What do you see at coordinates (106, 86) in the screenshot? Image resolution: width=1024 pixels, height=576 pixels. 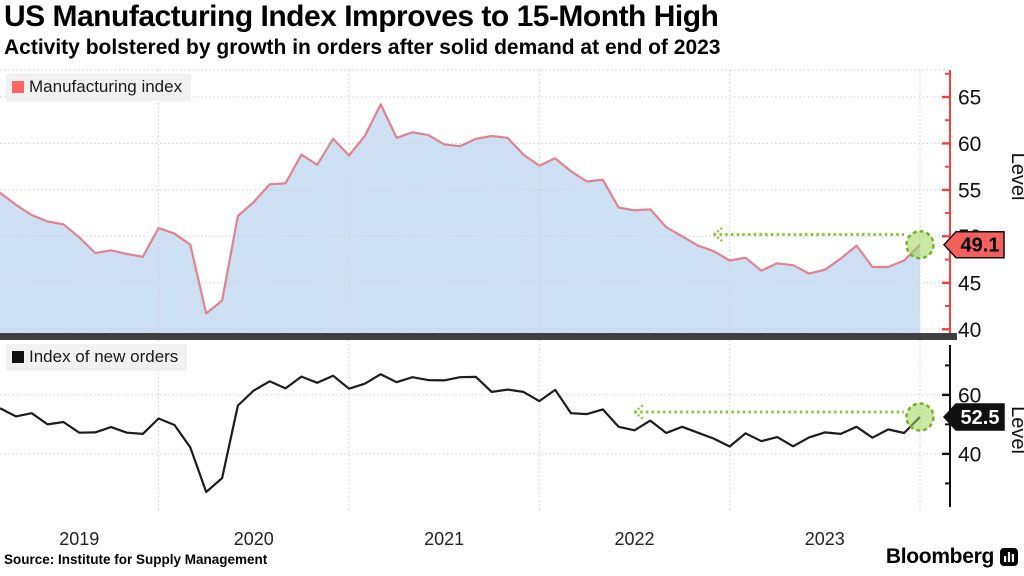 I see `legend-label: Manufacturing index` at bounding box center [106, 86].